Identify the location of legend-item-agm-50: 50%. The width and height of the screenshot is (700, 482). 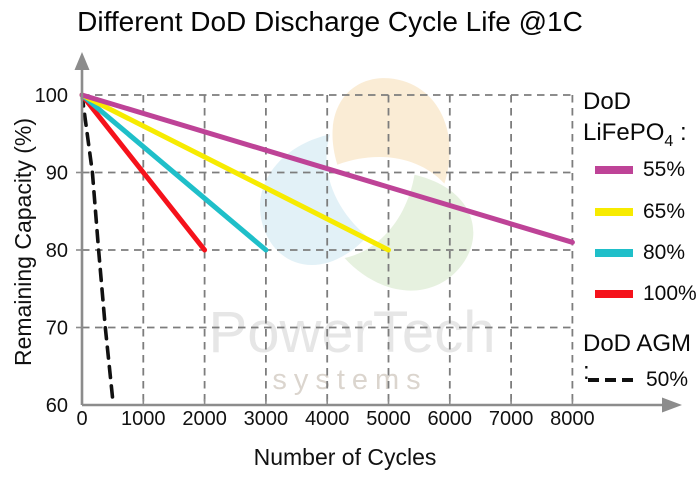
(635, 380).